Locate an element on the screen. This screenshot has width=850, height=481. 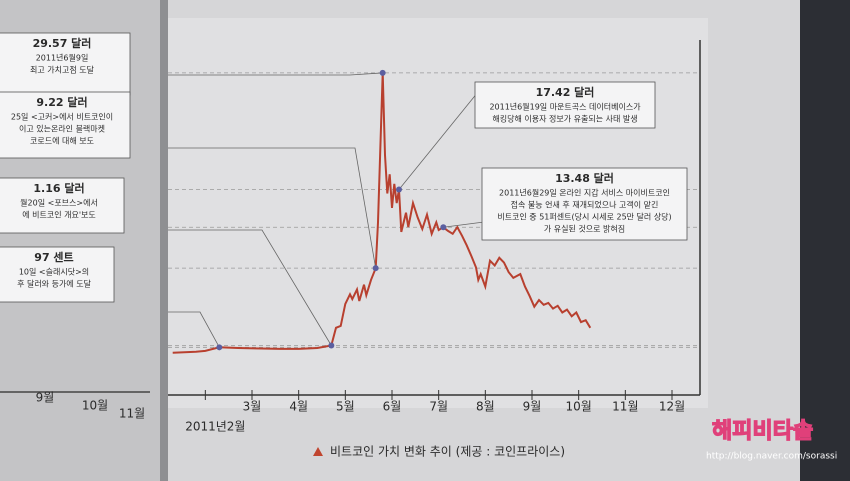
annotation-text: 2011년6월19일 마운트곡스 데이터베이스가 is located at coordinates (565, 107).